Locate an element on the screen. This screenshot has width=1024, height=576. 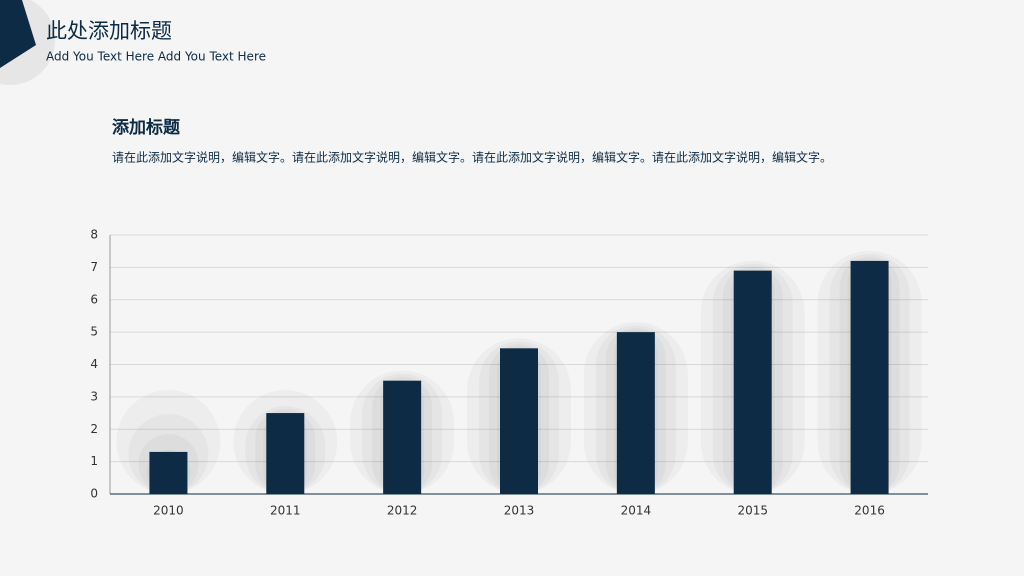
y-tick-label: 3 is located at coordinates (94, 396).